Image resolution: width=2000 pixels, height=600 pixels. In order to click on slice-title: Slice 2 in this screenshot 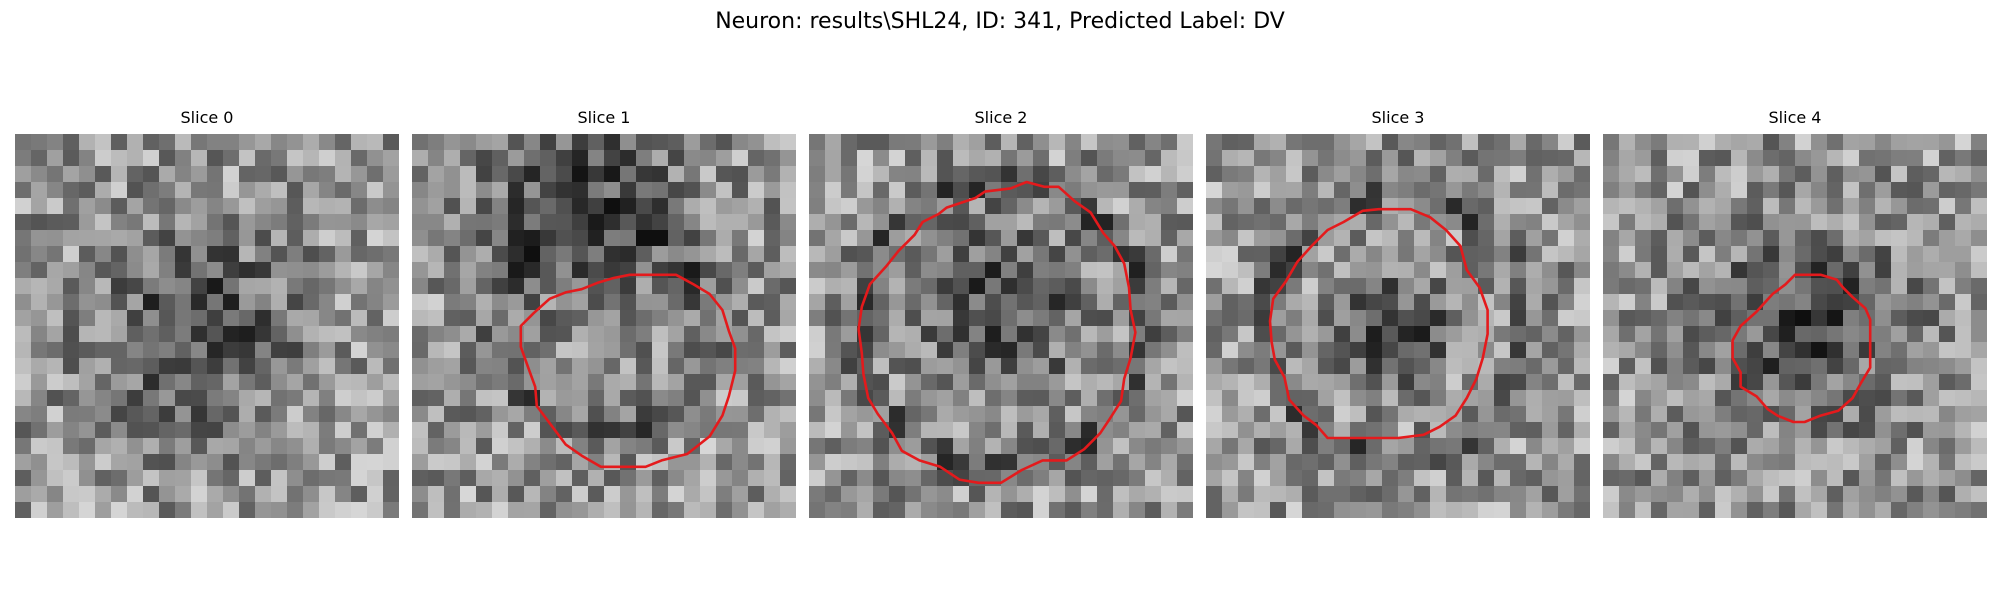, I will do `click(1001, 117)`.